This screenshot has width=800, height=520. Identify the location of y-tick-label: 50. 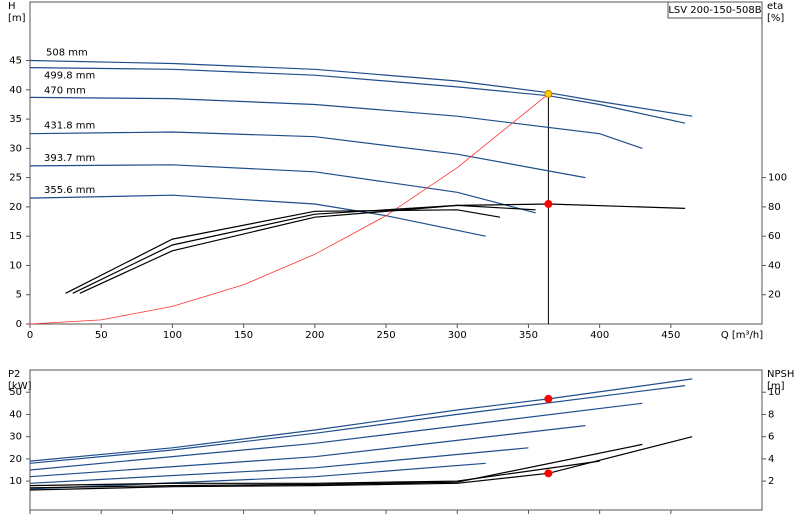
(15, 392).